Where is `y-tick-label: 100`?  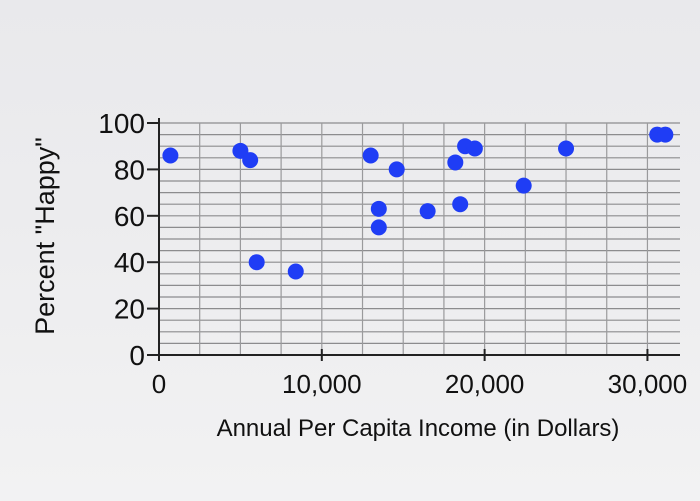 y-tick-label: 100 is located at coordinates (121, 123).